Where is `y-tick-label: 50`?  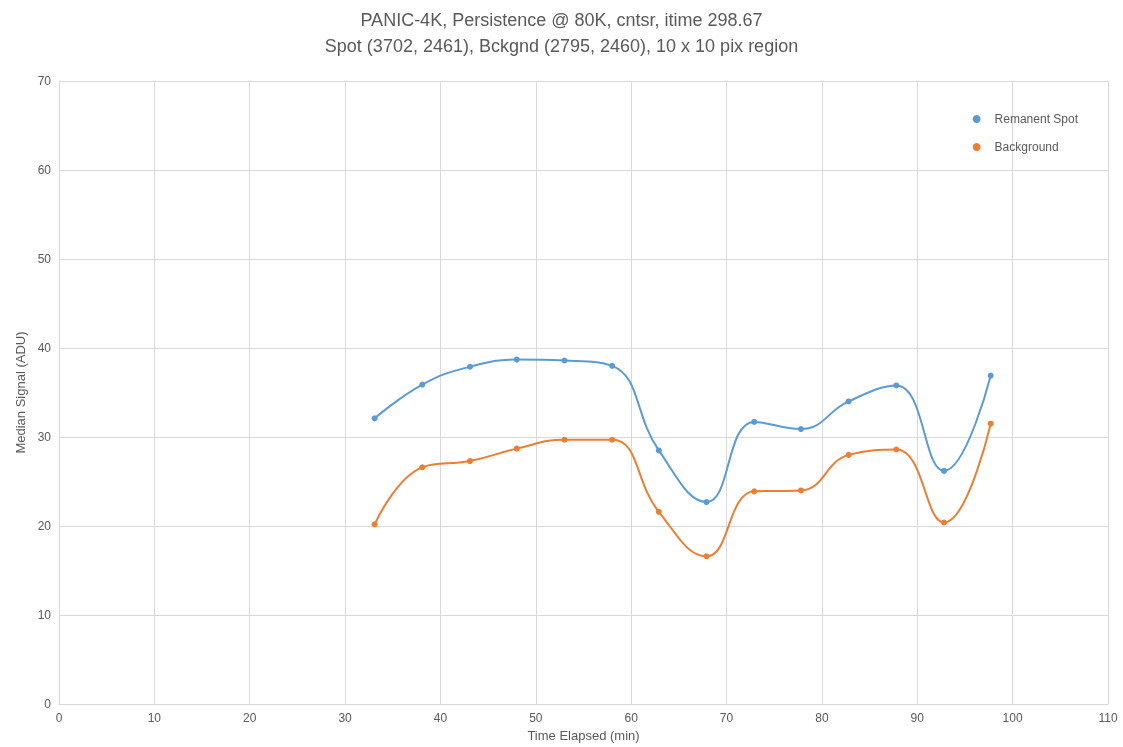 y-tick-label: 50 is located at coordinates (44, 259).